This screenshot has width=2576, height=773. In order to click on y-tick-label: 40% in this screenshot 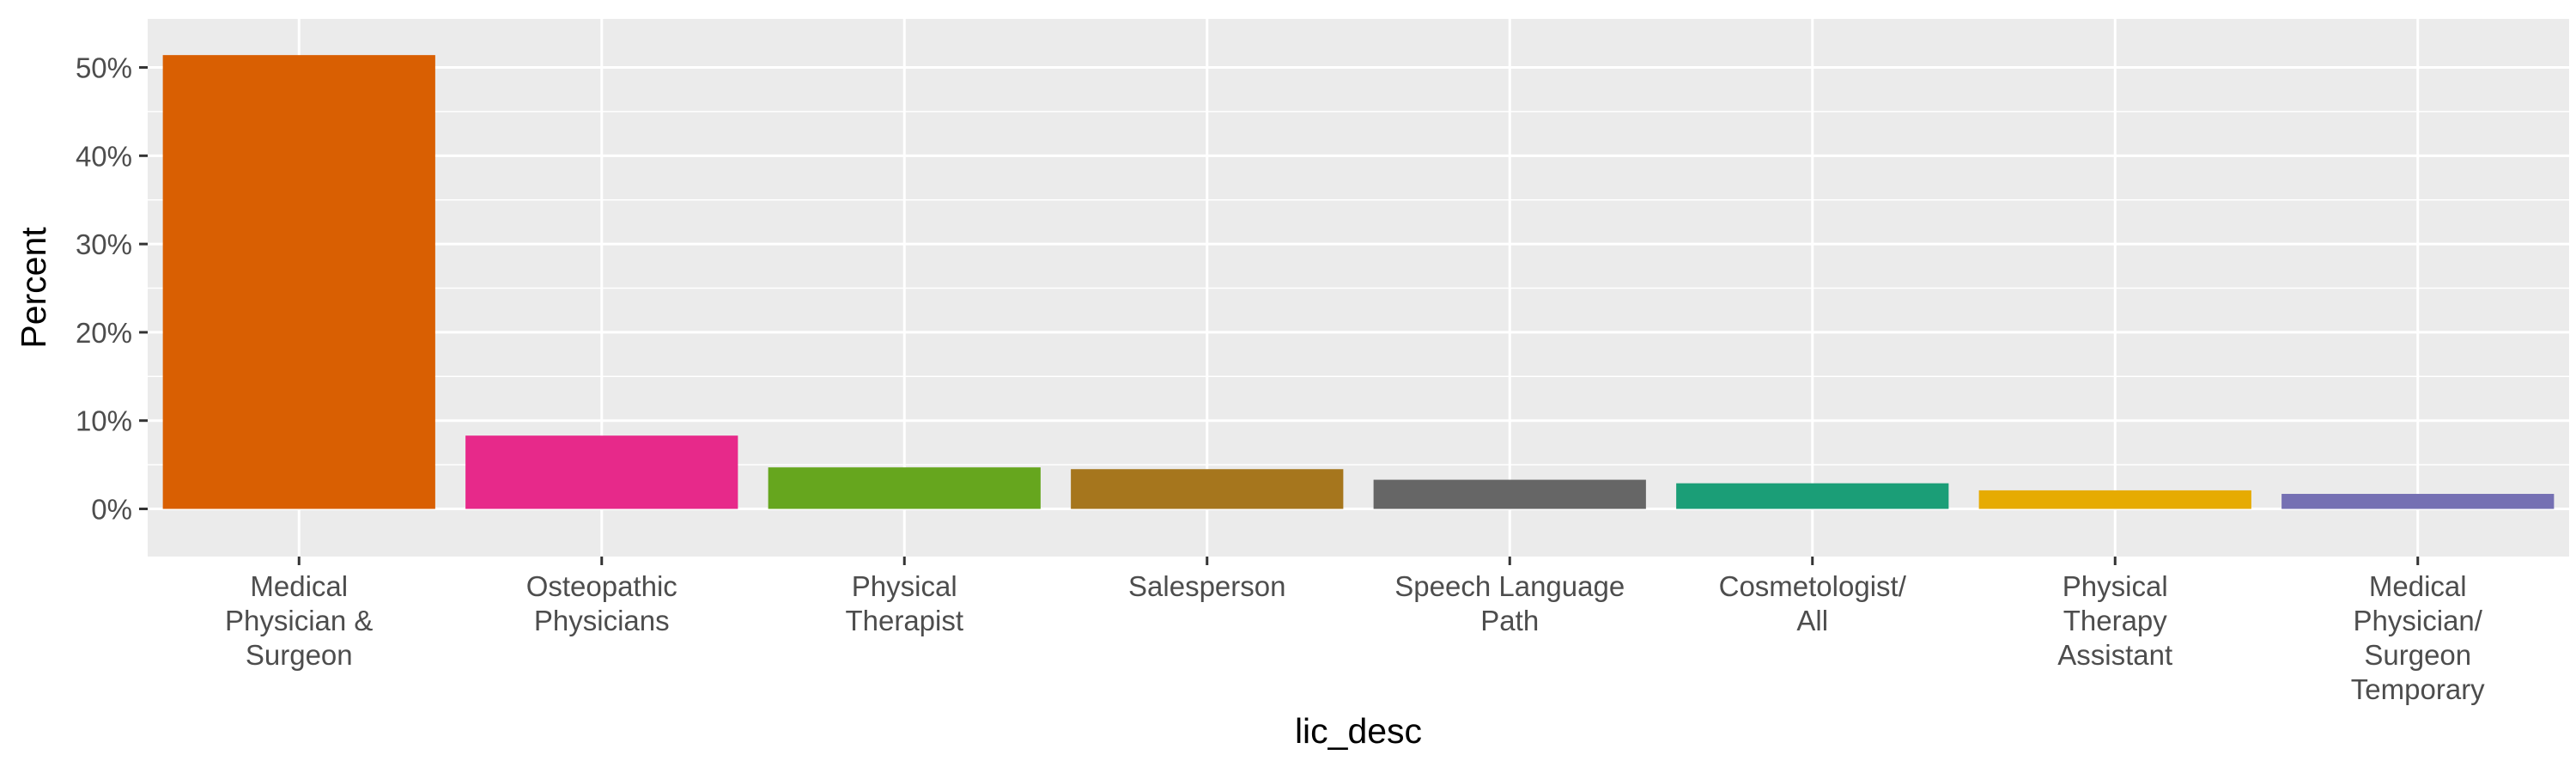, I will do `click(104, 156)`.